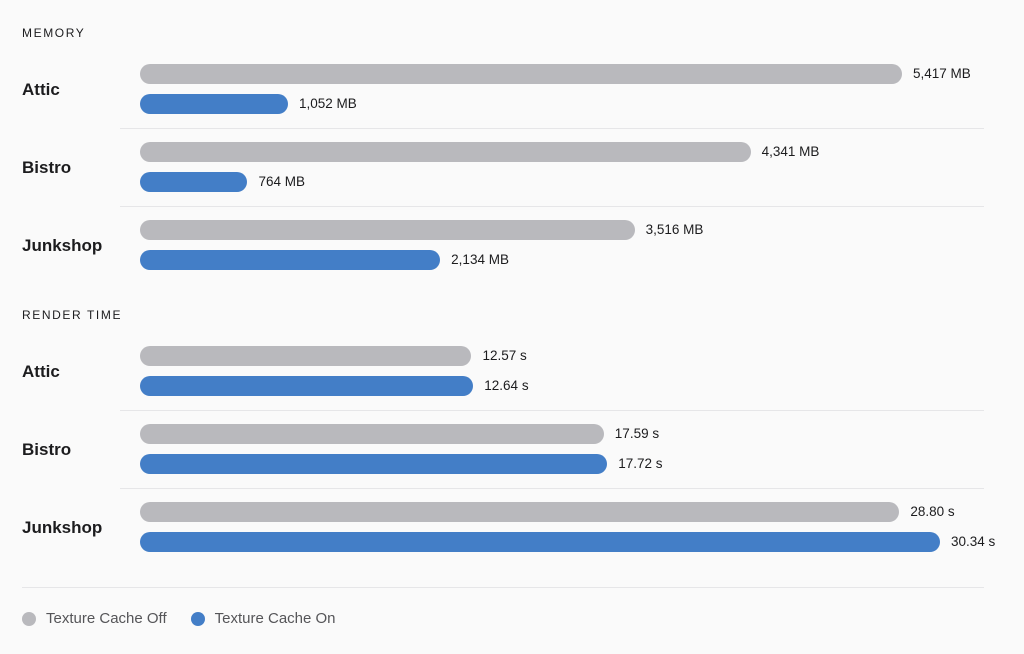 The image size is (1024, 654). What do you see at coordinates (214, 104) in the screenshot?
I see `bar-memory-attic-cache-on` at bounding box center [214, 104].